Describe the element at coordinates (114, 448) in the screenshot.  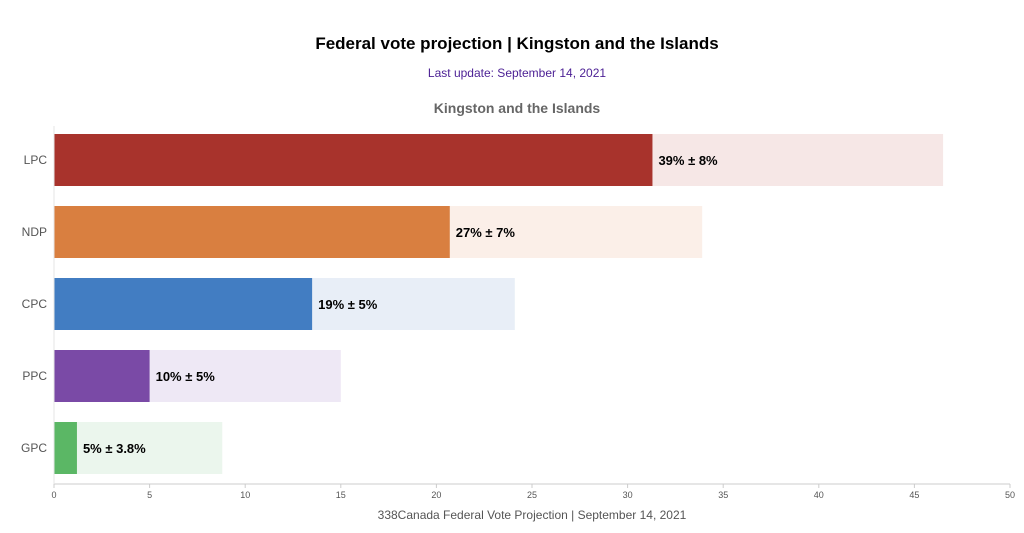
I see `value-label-gpc: 5% ± 3.8%` at that location.